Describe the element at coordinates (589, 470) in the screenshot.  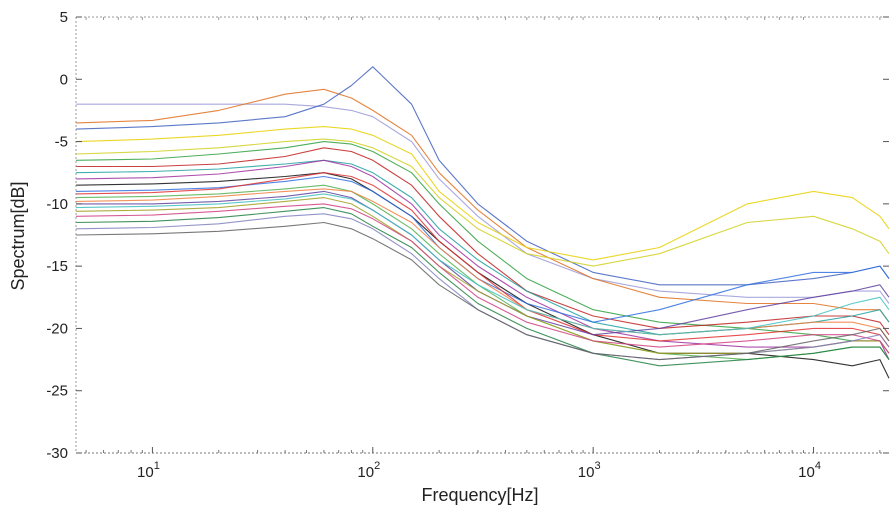
I see `x-tick-label: 10³` at that location.